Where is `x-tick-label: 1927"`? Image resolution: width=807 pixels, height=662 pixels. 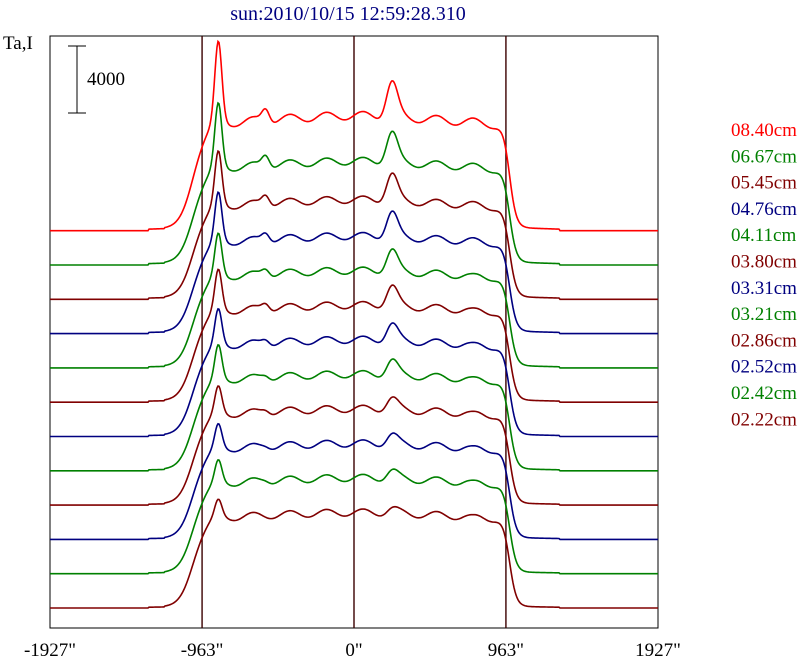
x-tick-label: 1927" is located at coordinates (658, 650).